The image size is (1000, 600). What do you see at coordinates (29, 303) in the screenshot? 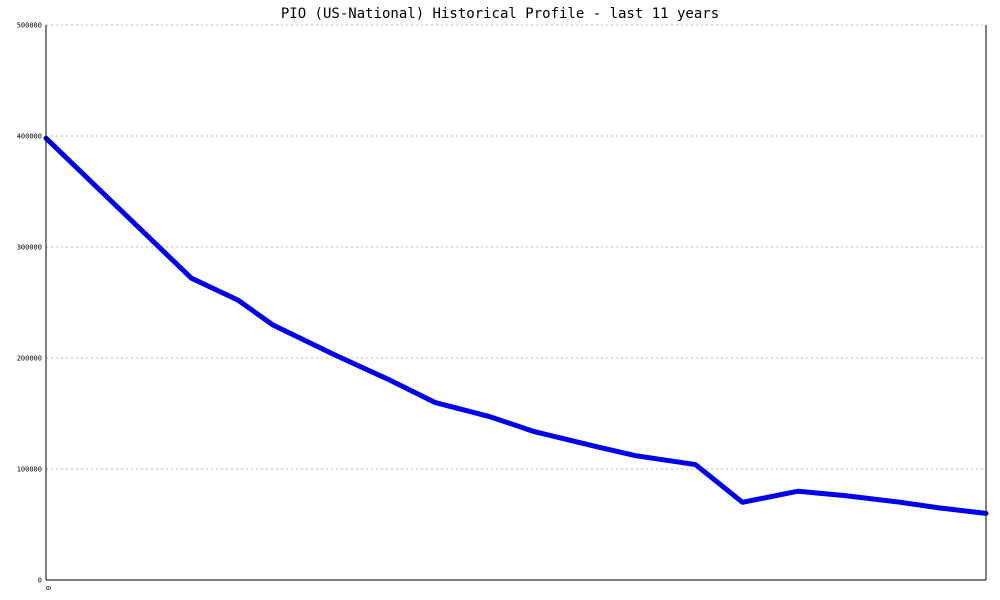
I see `y-tick-labels: 0 100000 200000 300000 400000 500000` at bounding box center [29, 303].